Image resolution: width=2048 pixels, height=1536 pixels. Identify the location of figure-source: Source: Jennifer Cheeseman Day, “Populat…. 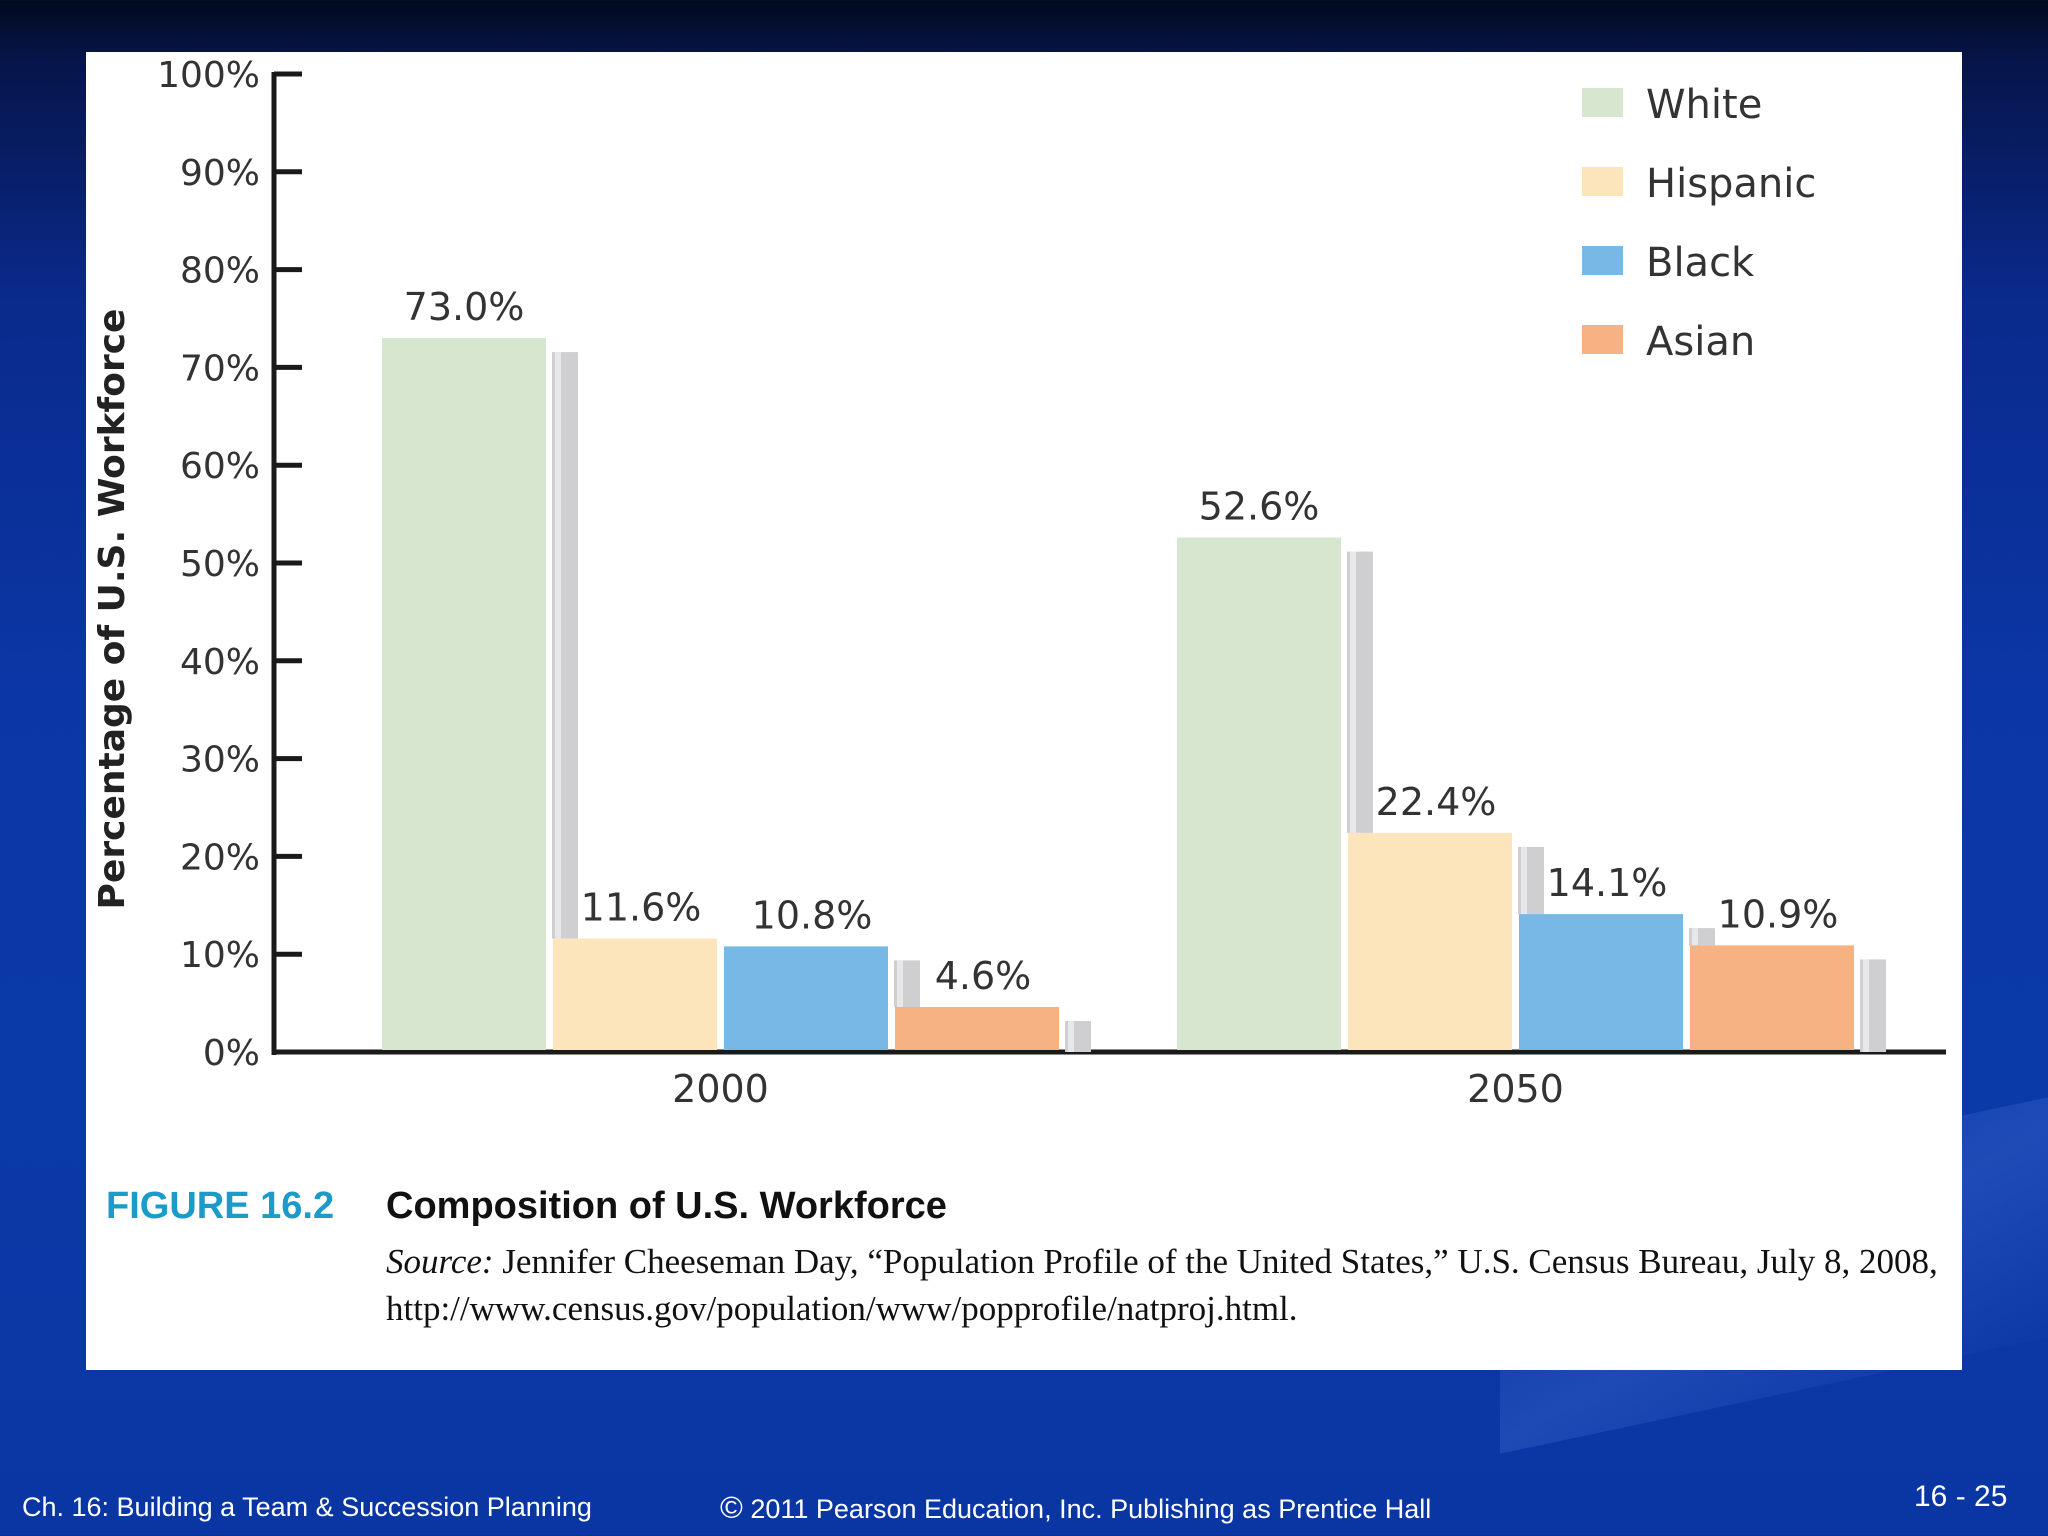
(1166, 1285).